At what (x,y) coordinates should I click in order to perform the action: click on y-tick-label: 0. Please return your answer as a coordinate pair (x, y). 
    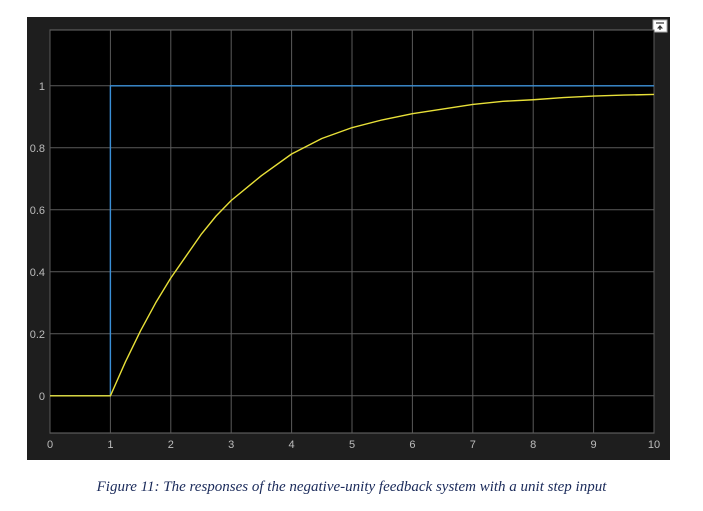
    Looking at the image, I should click on (42, 397).